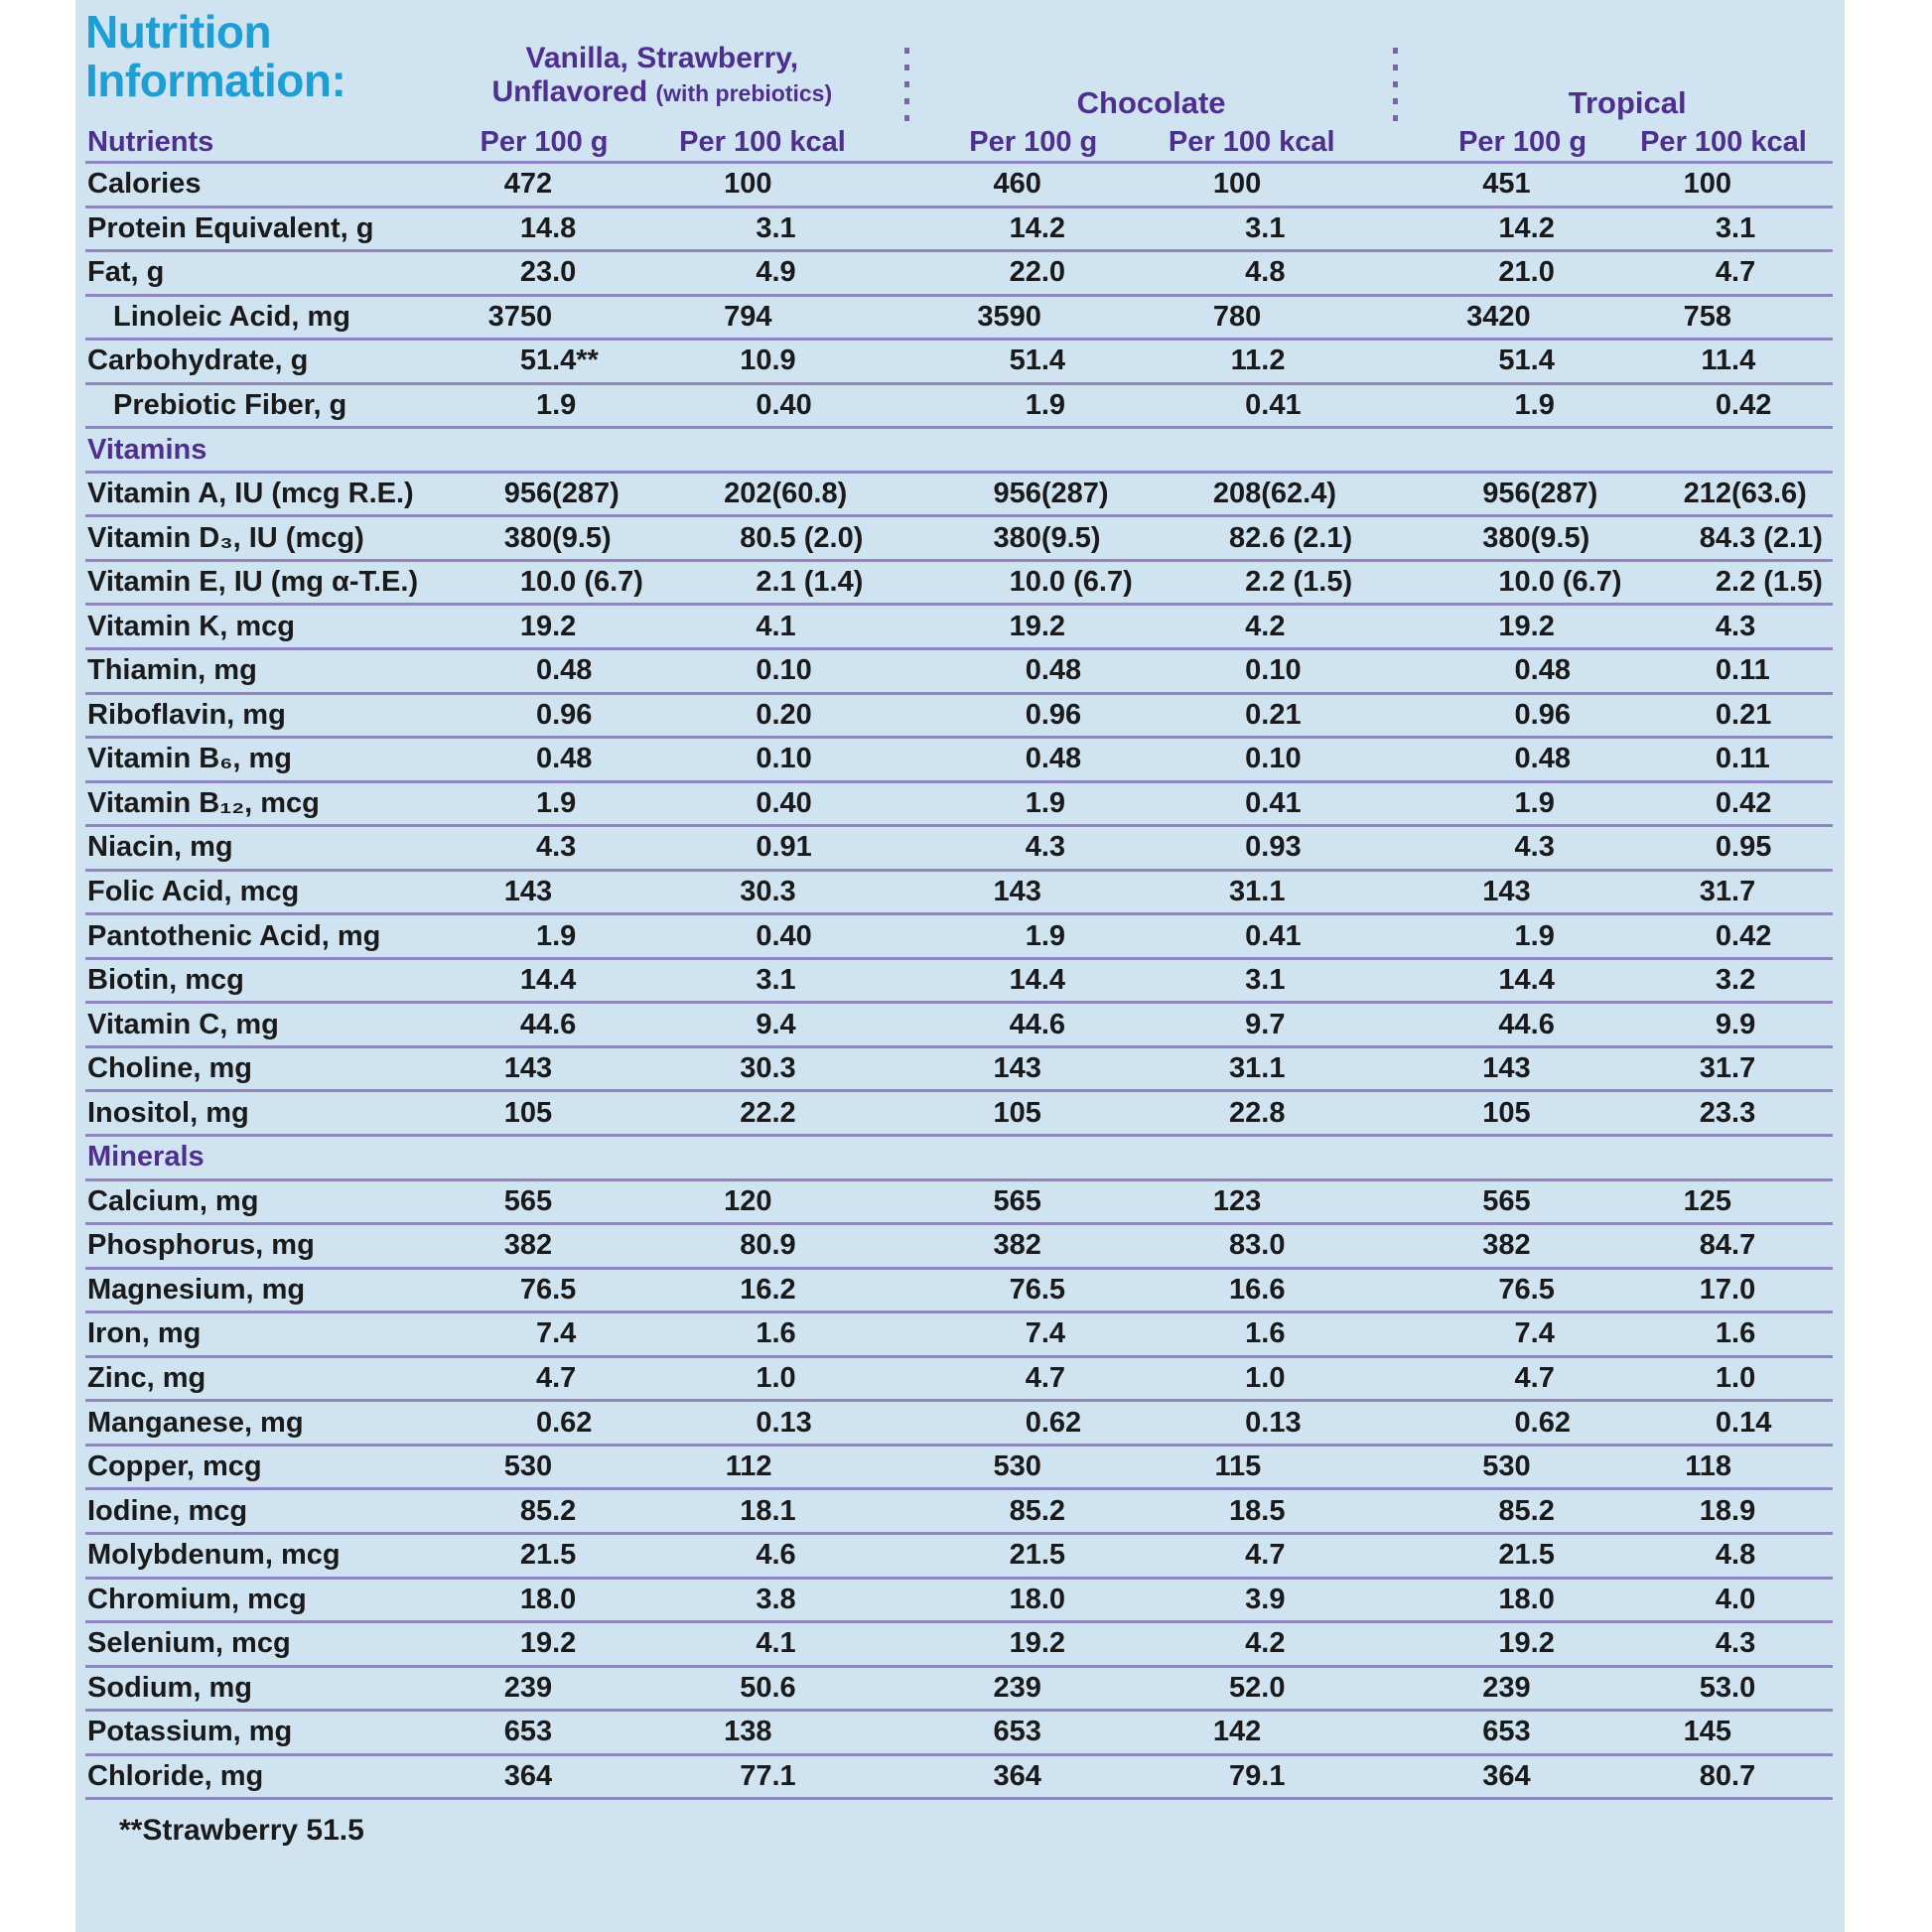  Describe the element at coordinates (1071, 582) in the screenshot. I see `value-cell: 10.0 (6.7)` at that location.